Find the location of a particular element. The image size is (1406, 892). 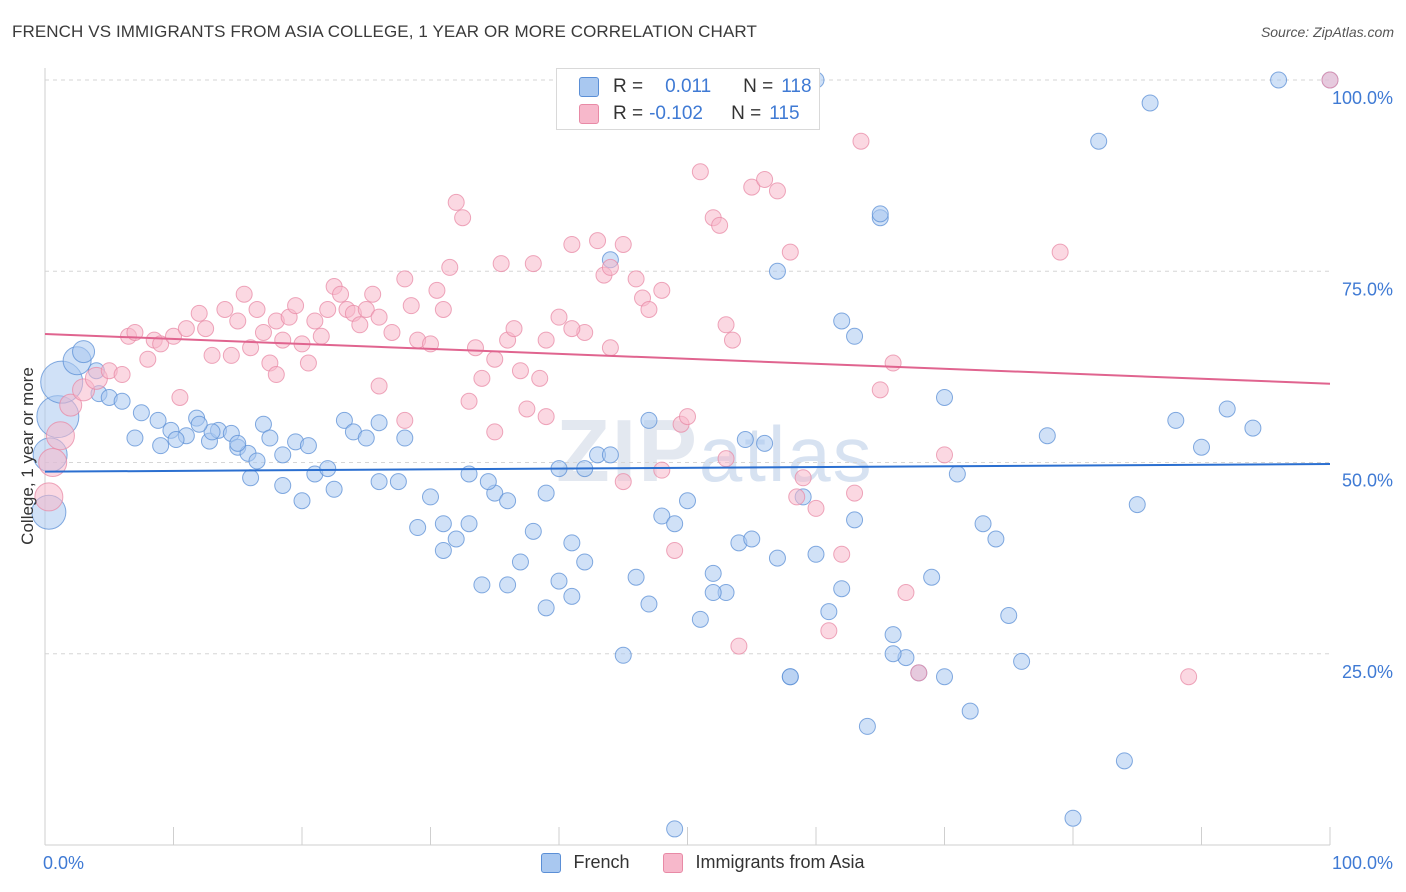

legend-item-french: French is located at coordinates (585, 862).